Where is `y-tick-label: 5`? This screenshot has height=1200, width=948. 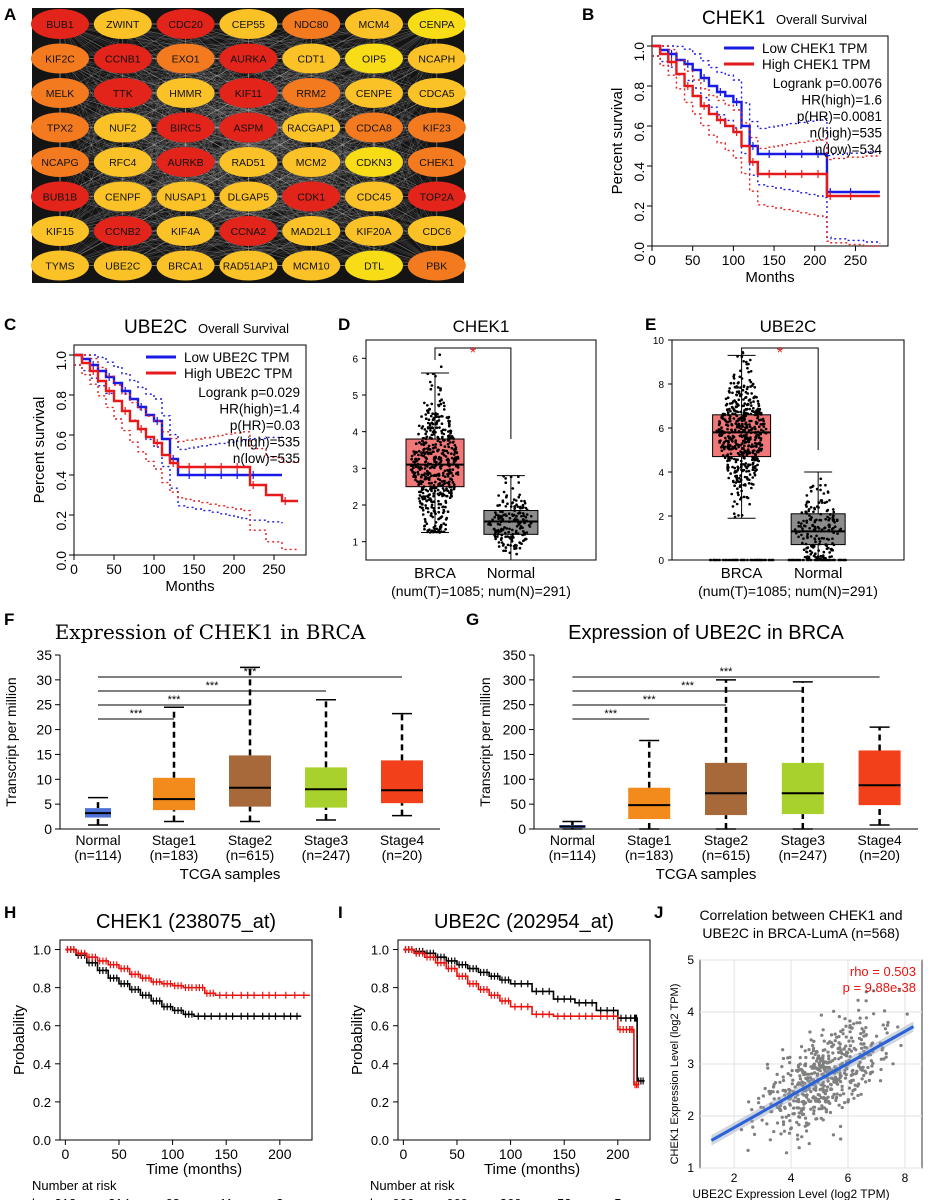 y-tick-label: 5 is located at coordinates (690, 960).